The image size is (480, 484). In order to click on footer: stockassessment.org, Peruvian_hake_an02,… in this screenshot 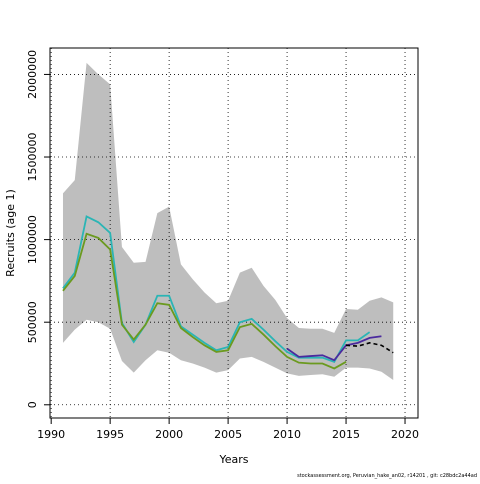, I will do `click(387, 476)`.